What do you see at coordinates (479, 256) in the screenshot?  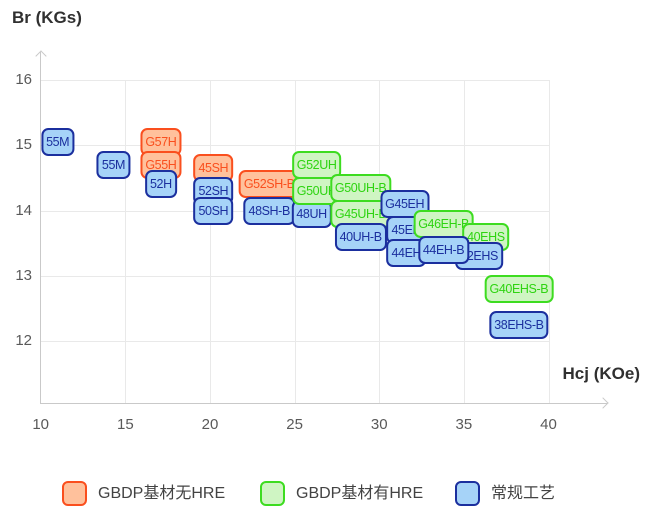 I see `grade-box-42EHS: 42EHS` at bounding box center [479, 256].